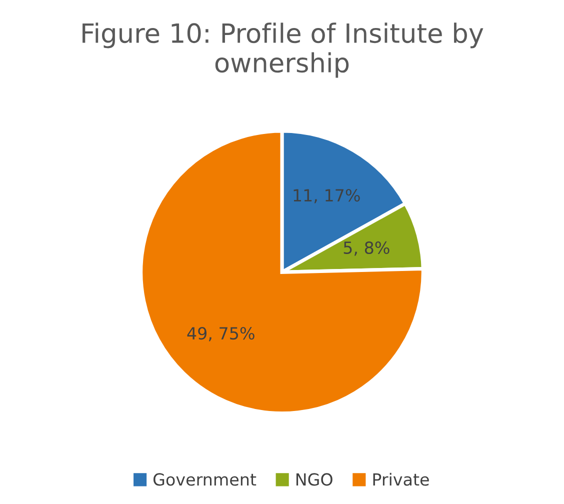 This screenshot has height=504, width=564. I want to click on data-label: 11, 17%, so click(327, 196).